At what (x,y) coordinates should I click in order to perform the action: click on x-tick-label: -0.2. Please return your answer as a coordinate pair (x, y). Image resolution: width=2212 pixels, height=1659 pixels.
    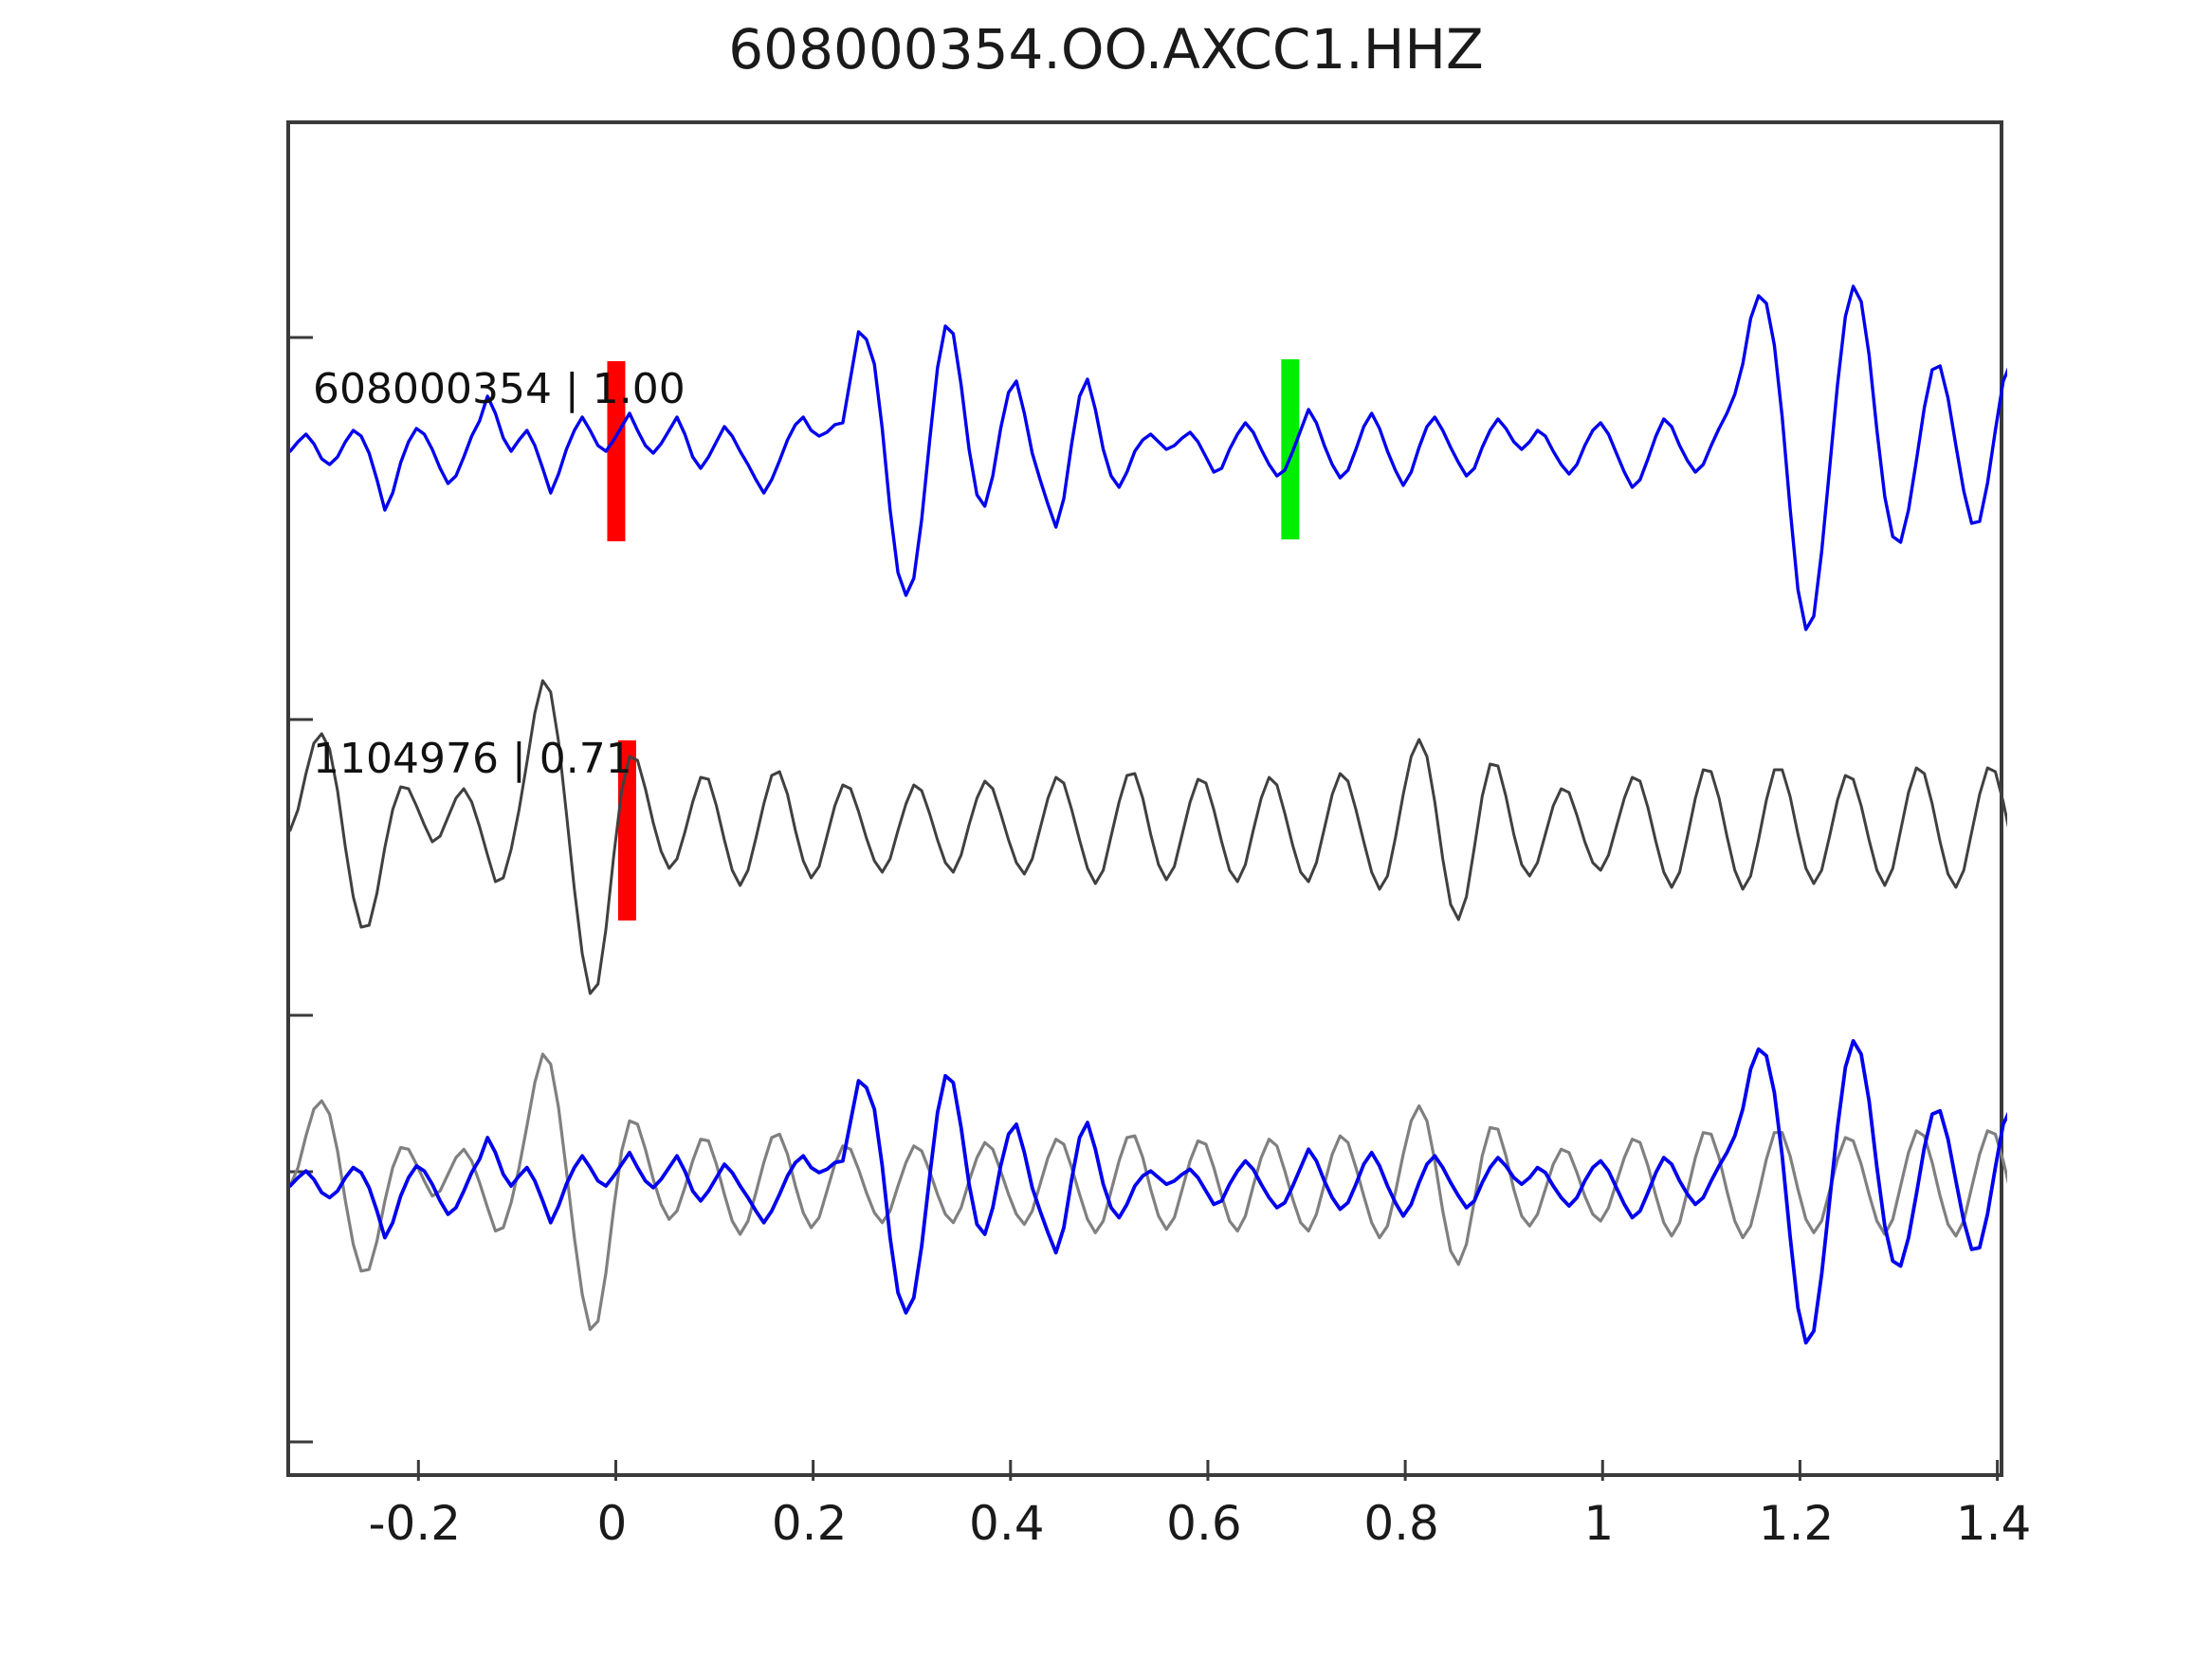
    Looking at the image, I should click on (415, 1523).